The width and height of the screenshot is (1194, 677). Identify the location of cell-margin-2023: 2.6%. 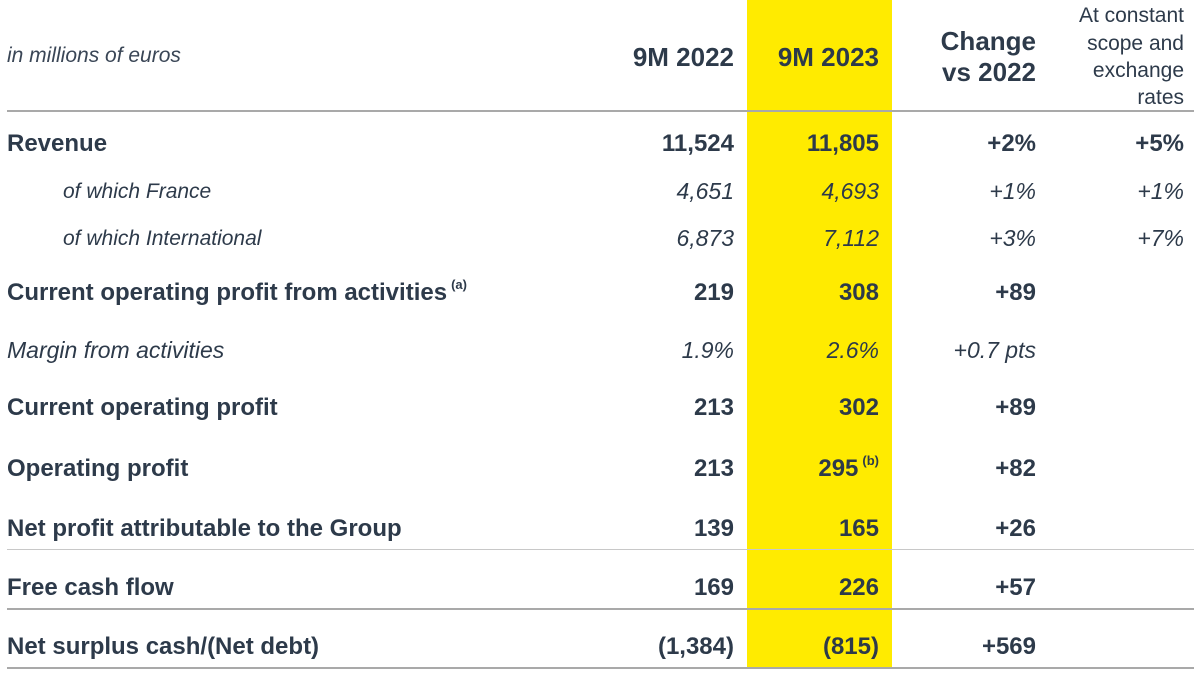
(852, 350).